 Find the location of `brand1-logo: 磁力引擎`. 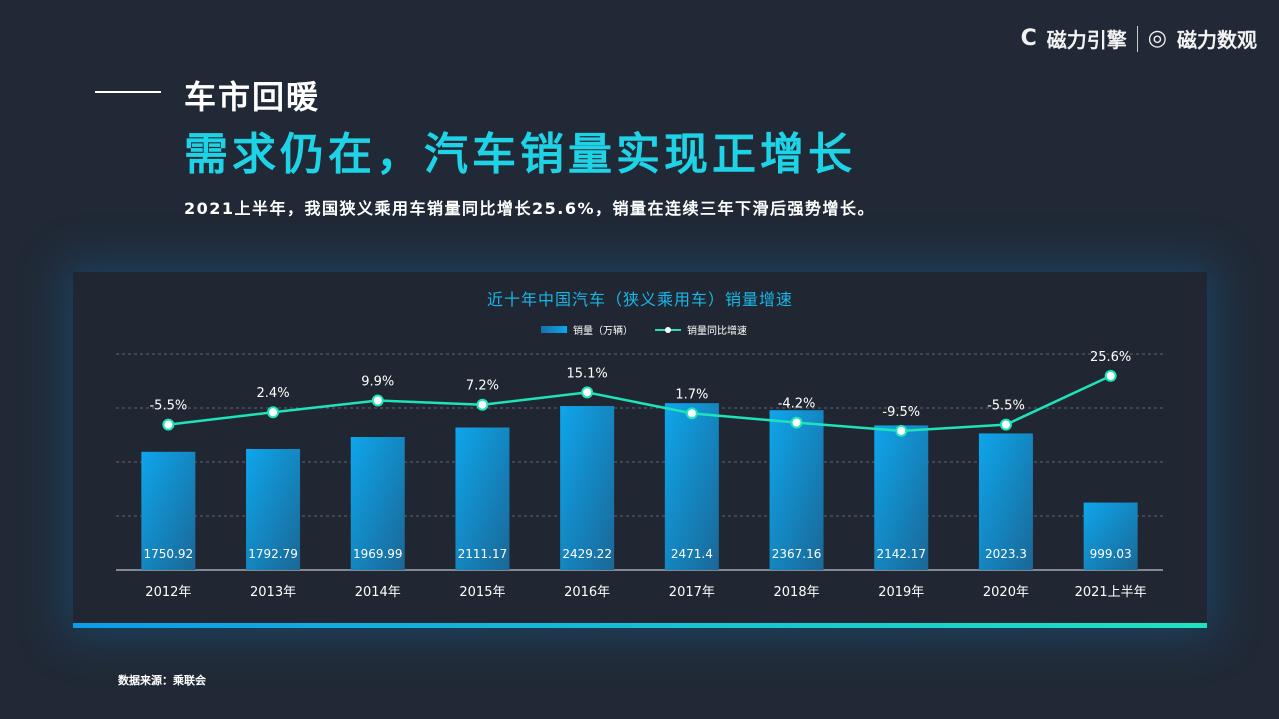

brand1-logo: 磁力引擎 is located at coordinates (1086, 40).